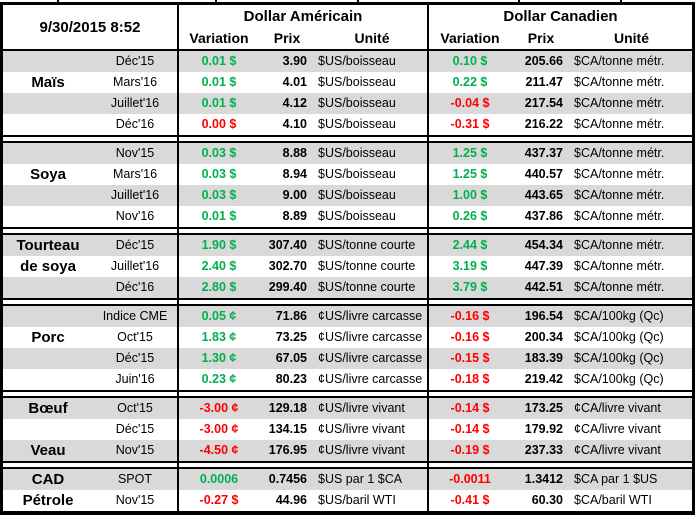 The height and width of the screenshot is (515, 695). I want to click on us-unit-cell: ¢US/livre vivant, so click(372, 408).